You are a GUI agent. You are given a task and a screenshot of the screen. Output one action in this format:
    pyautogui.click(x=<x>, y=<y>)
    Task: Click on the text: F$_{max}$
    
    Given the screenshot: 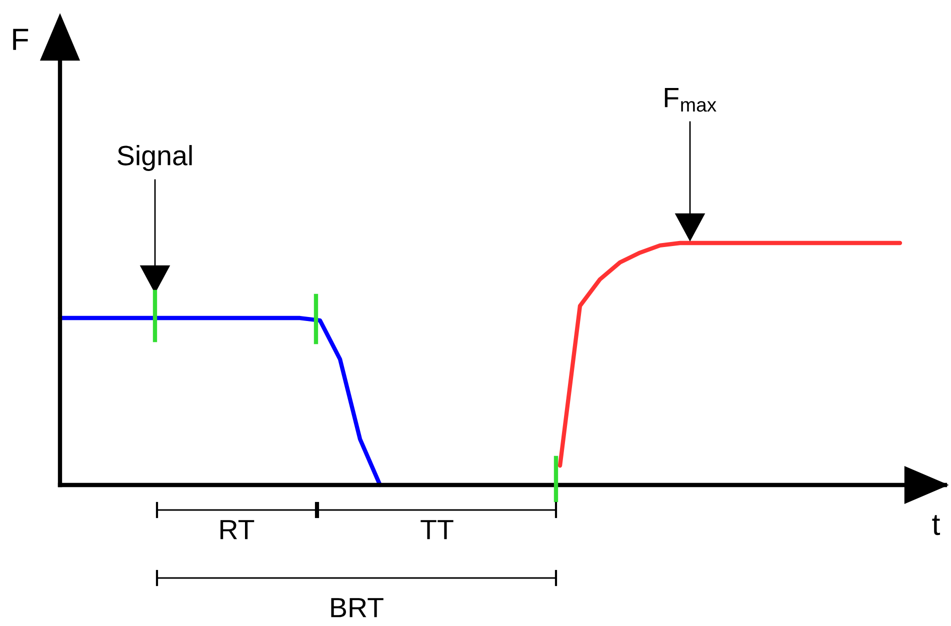 What is the action you would take?
    pyautogui.click(x=690, y=100)
    